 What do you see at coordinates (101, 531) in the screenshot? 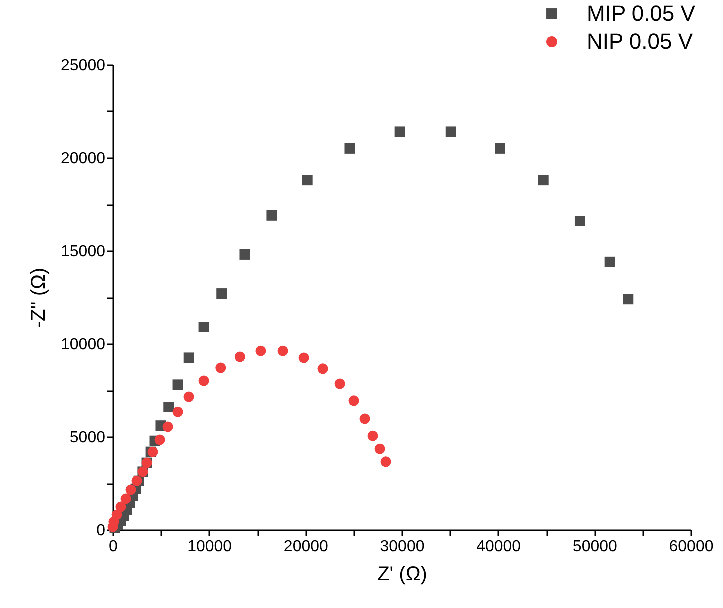
I see `y-tick-label: 0` at bounding box center [101, 531].